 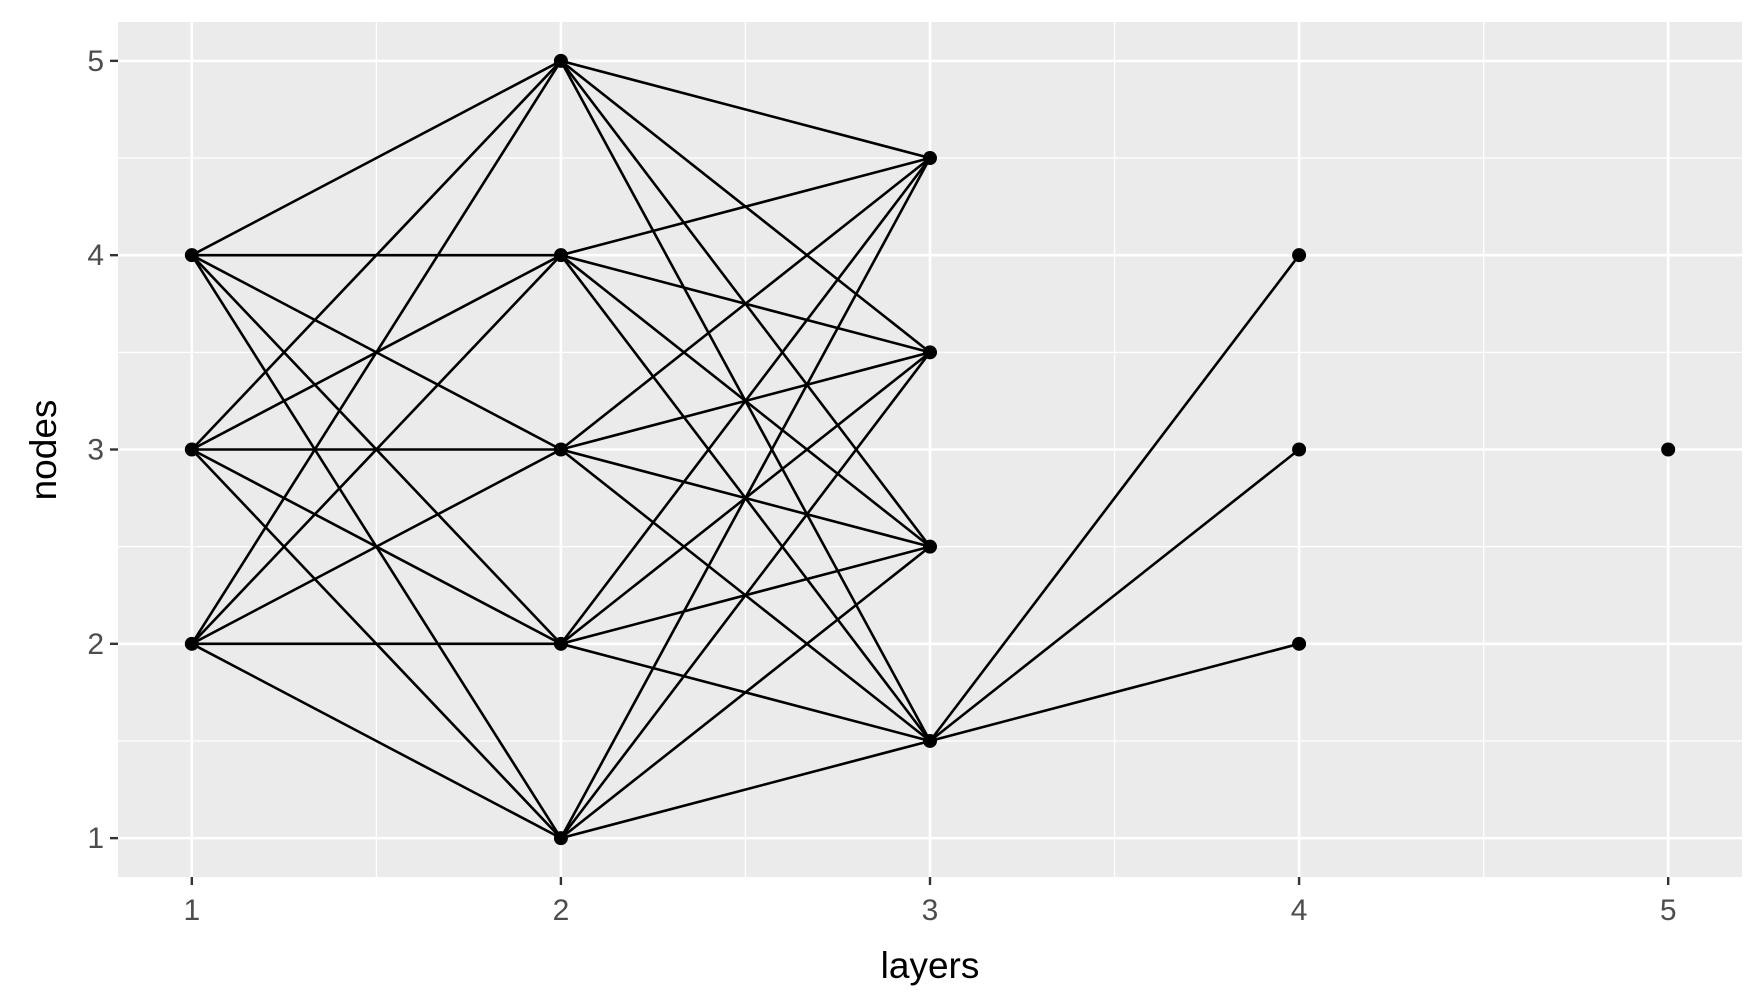 What do you see at coordinates (930, 965) in the screenshot?
I see `x-axis-title: layers` at bounding box center [930, 965].